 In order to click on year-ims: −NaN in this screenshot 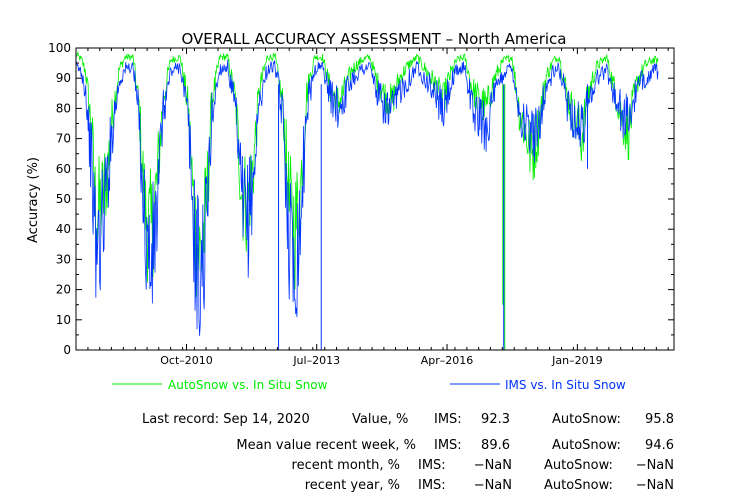, I will do `click(492, 485)`.